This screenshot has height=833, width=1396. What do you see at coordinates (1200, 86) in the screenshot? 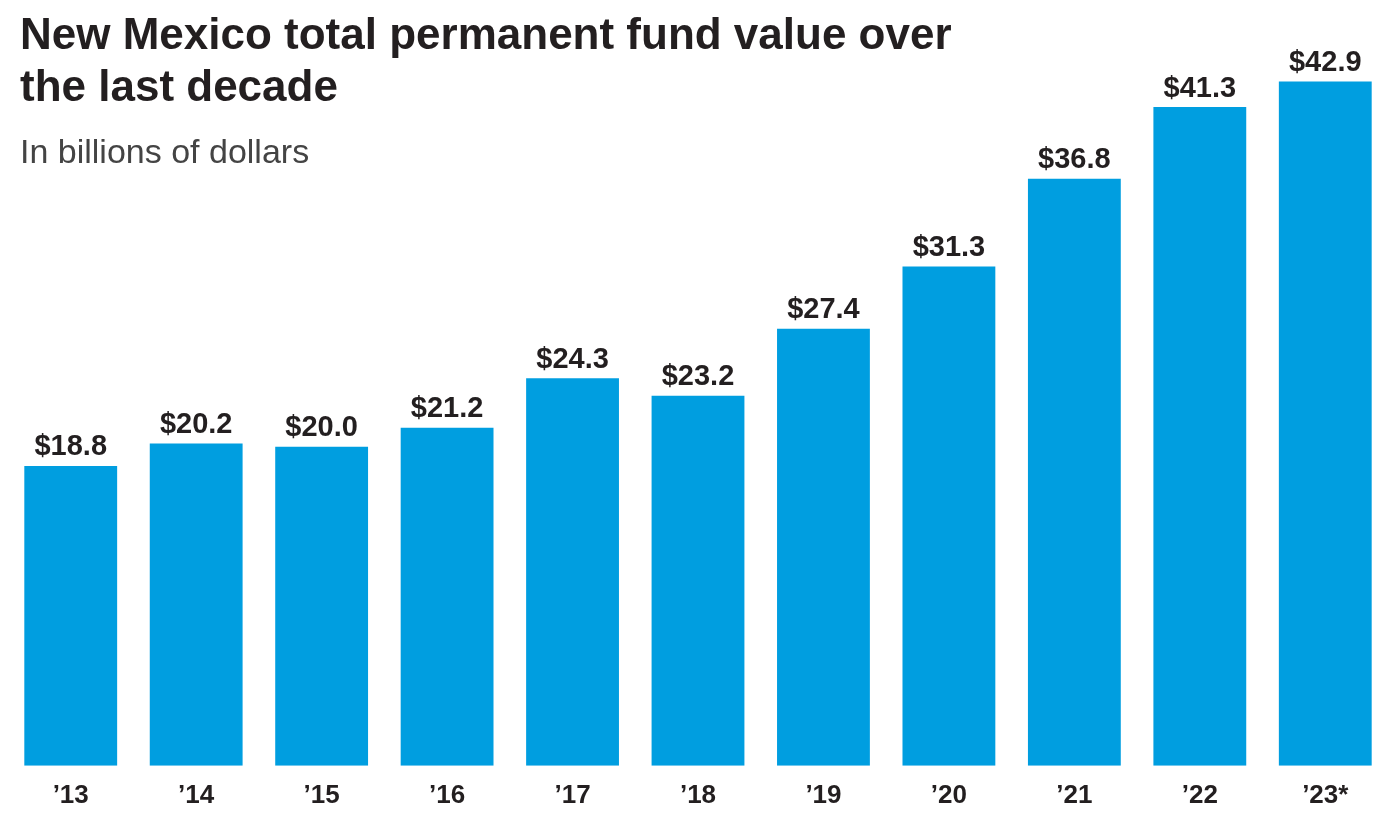
I see `data-label: $41.3` at bounding box center [1200, 86].